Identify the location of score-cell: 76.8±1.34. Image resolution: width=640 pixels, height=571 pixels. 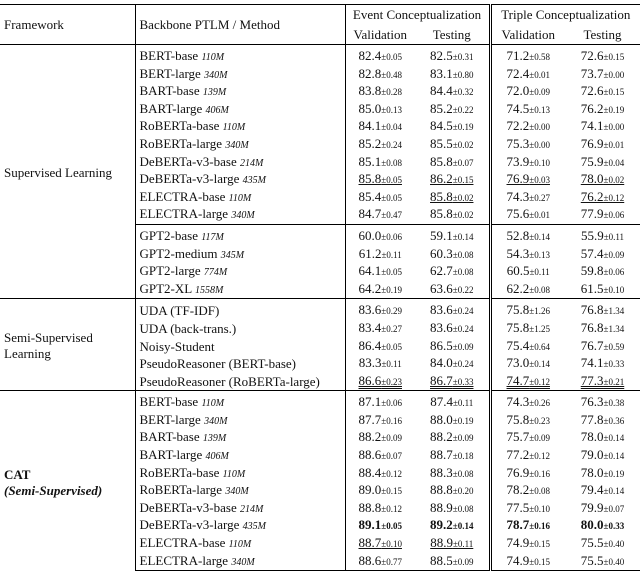
(602, 329).